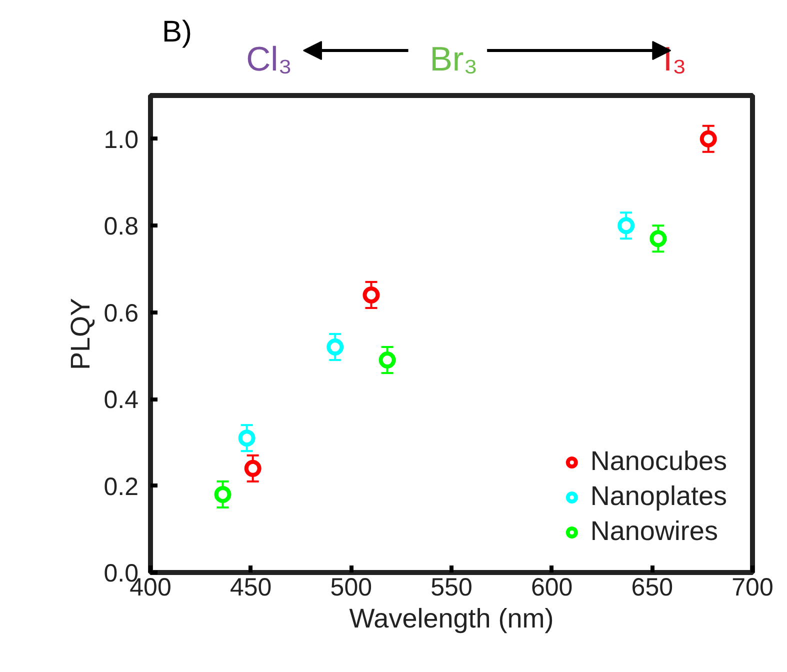  What do you see at coordinates (121, 226) in the screenshot?
I see `y-tick-label: 0.8` at bounding box center [121, 226].